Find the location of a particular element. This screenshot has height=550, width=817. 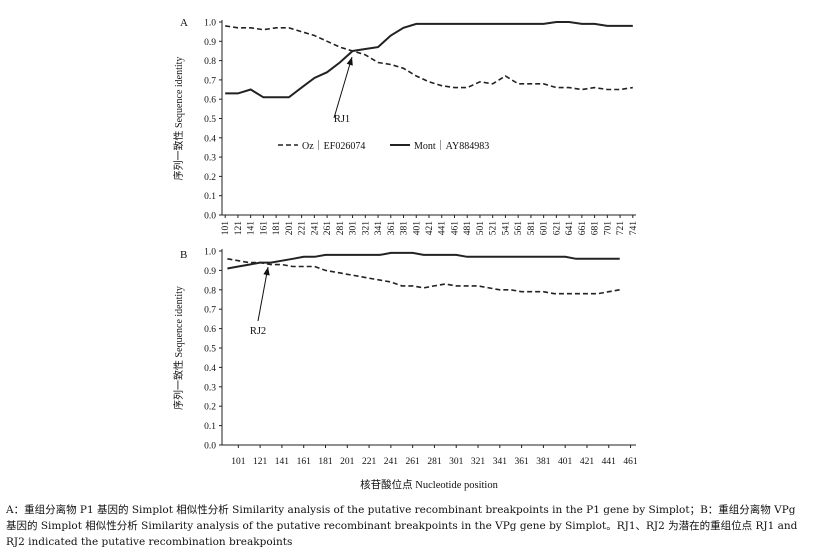

x-axis-title: 核苷酸位点 Nucleotide position is located at coordinates (429, 484).